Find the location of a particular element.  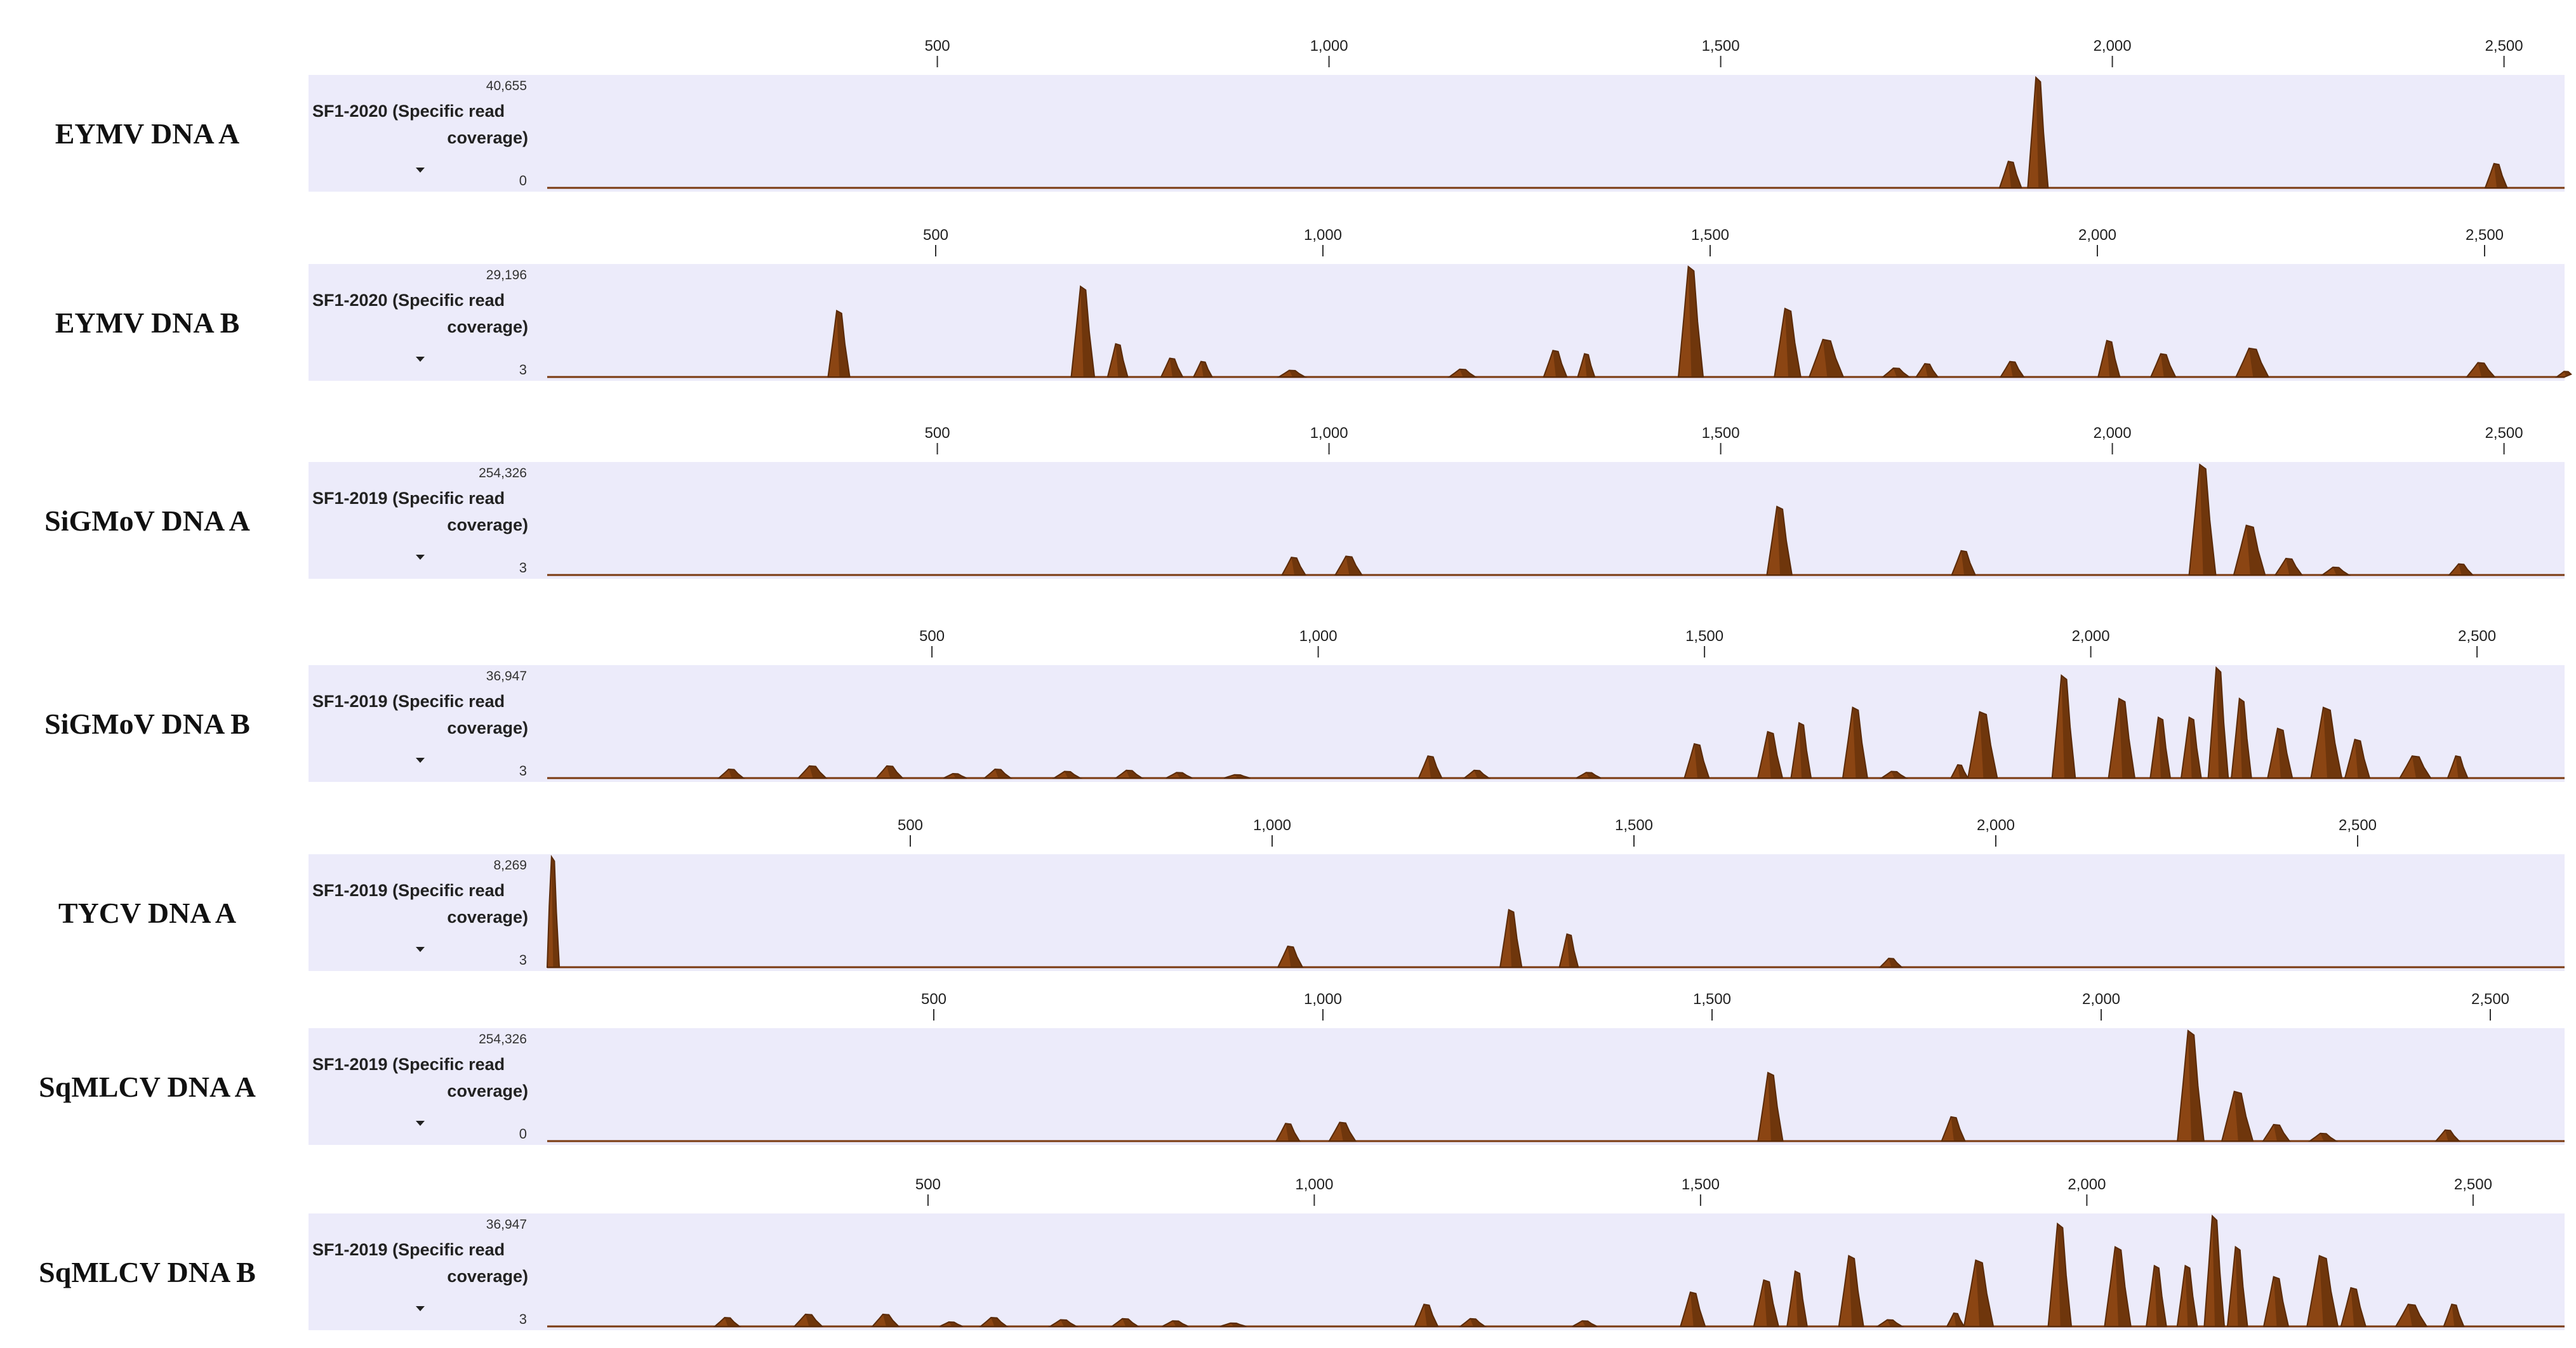

row-label: SqMLCV DNA B is located at coordinates (147, 1272).